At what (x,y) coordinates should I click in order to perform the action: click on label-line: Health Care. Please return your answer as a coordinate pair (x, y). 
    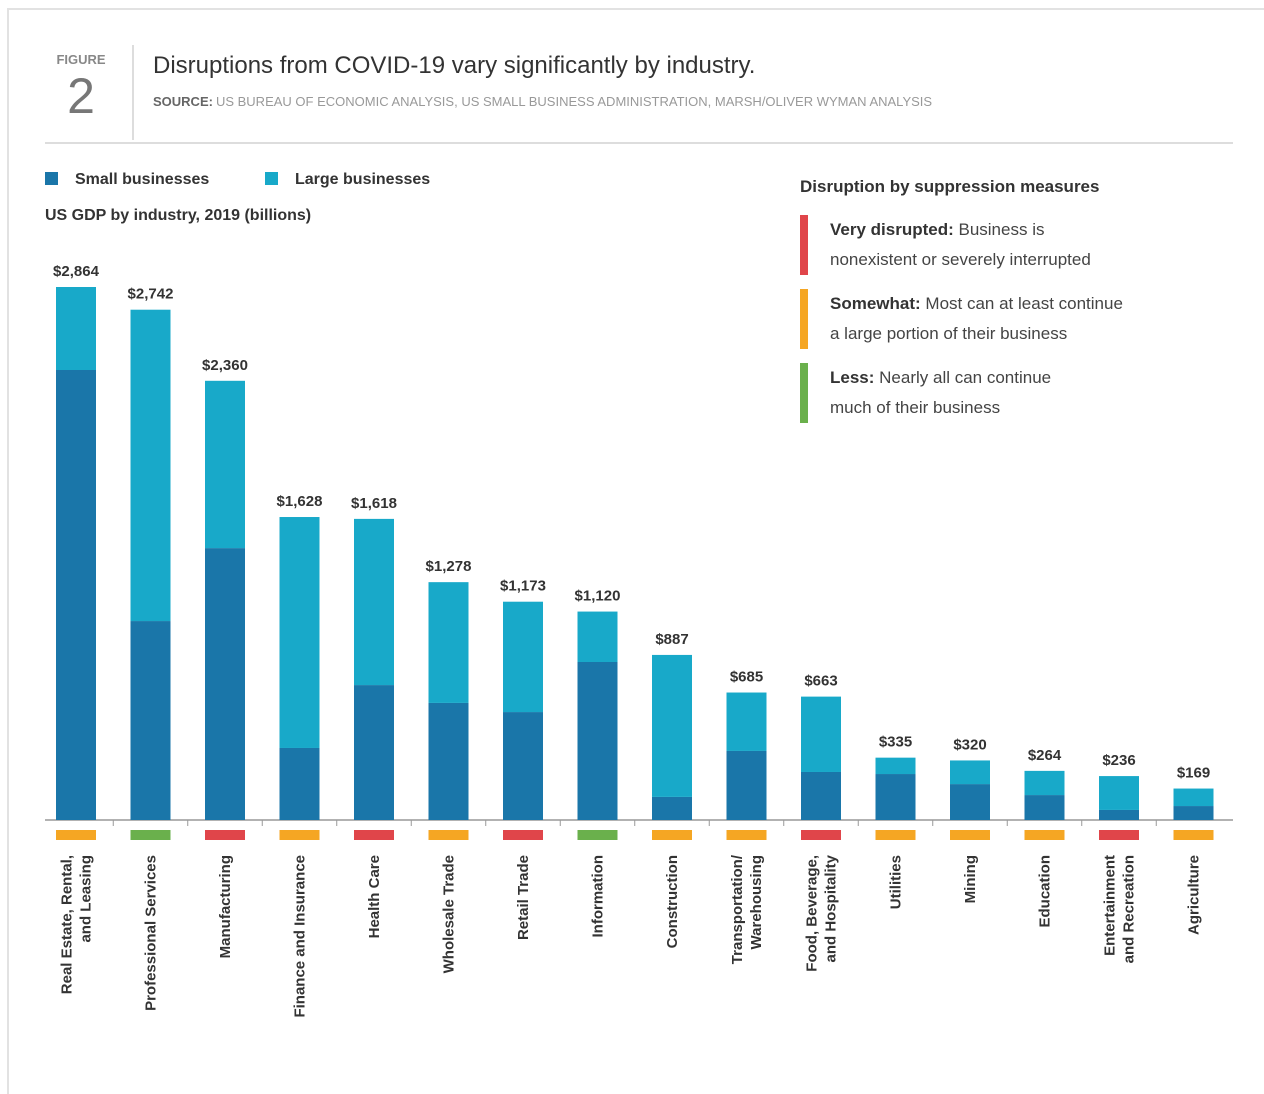
    Looking at the image, I should click on (374, 896).